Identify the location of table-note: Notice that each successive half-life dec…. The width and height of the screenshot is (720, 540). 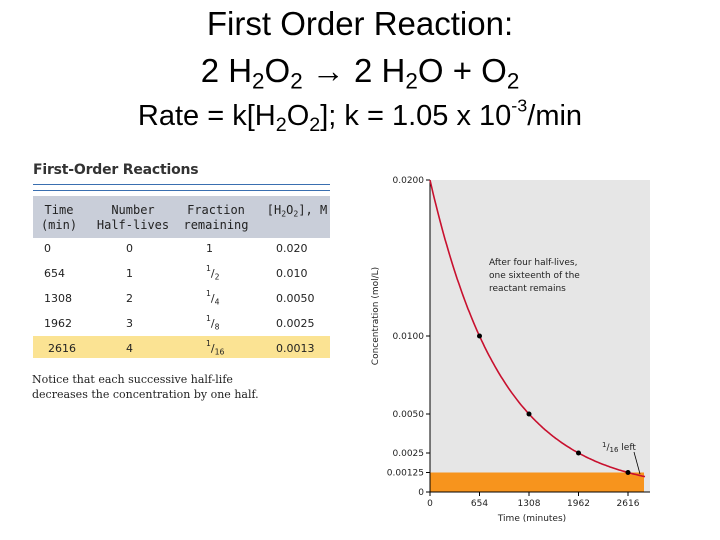
(145, 387).